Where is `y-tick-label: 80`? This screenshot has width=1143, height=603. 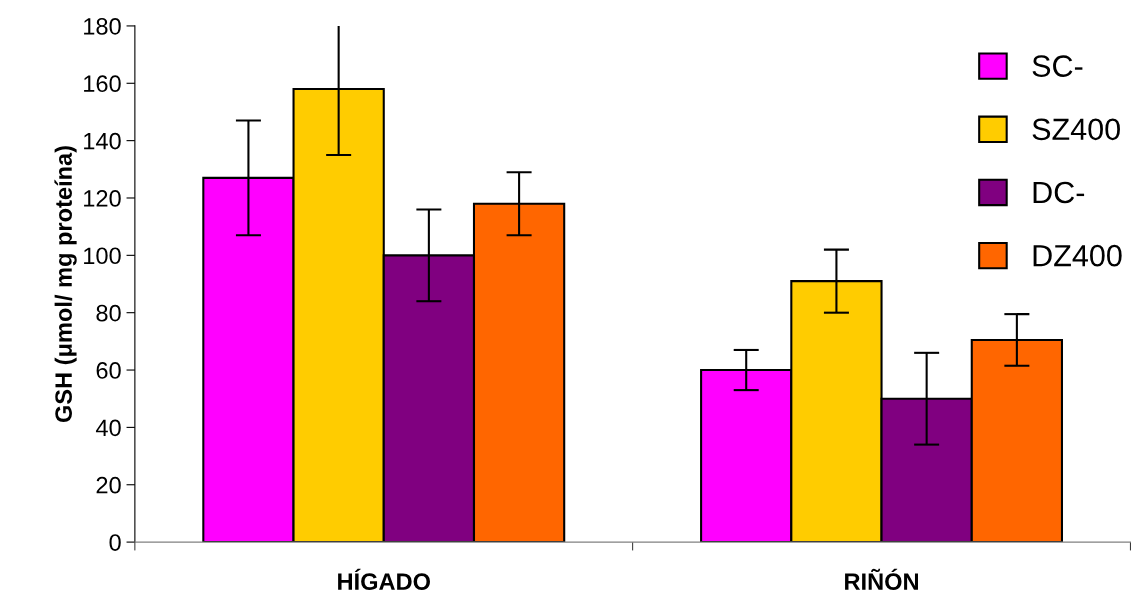 y-tick-label: 80 is located at coordinates (108, 313).